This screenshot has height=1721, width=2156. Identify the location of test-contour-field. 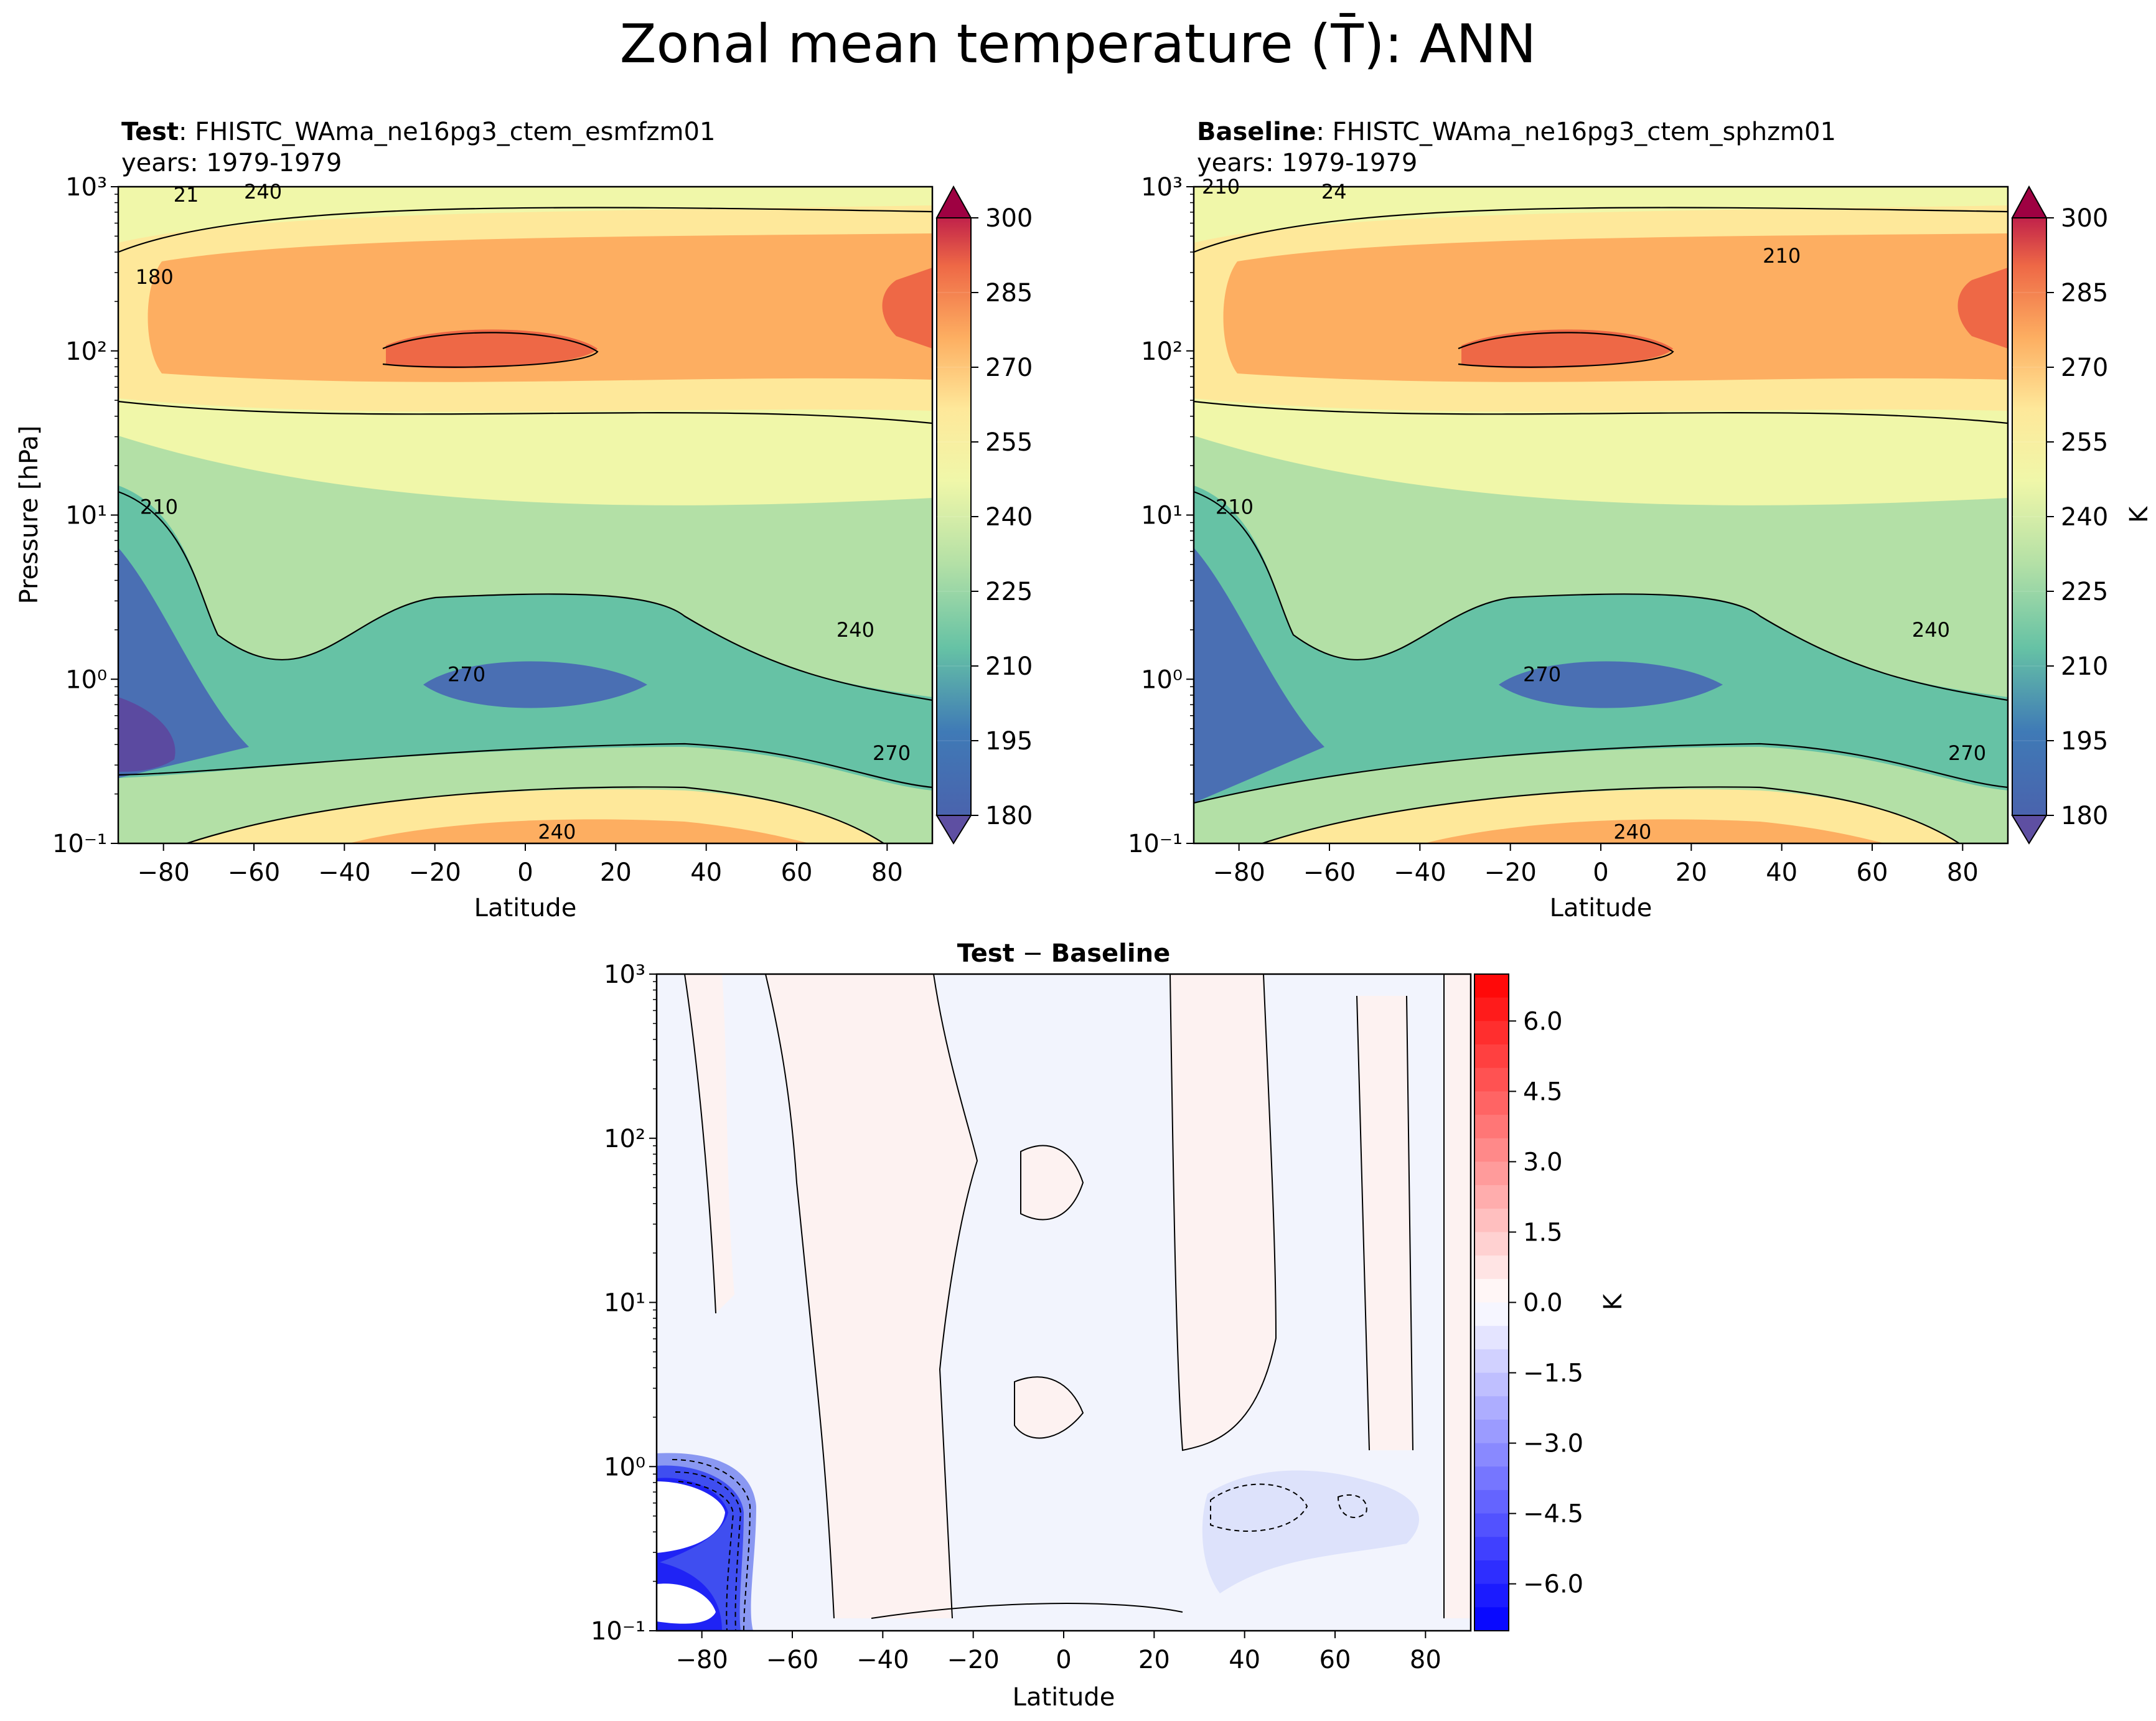
(525, 515).